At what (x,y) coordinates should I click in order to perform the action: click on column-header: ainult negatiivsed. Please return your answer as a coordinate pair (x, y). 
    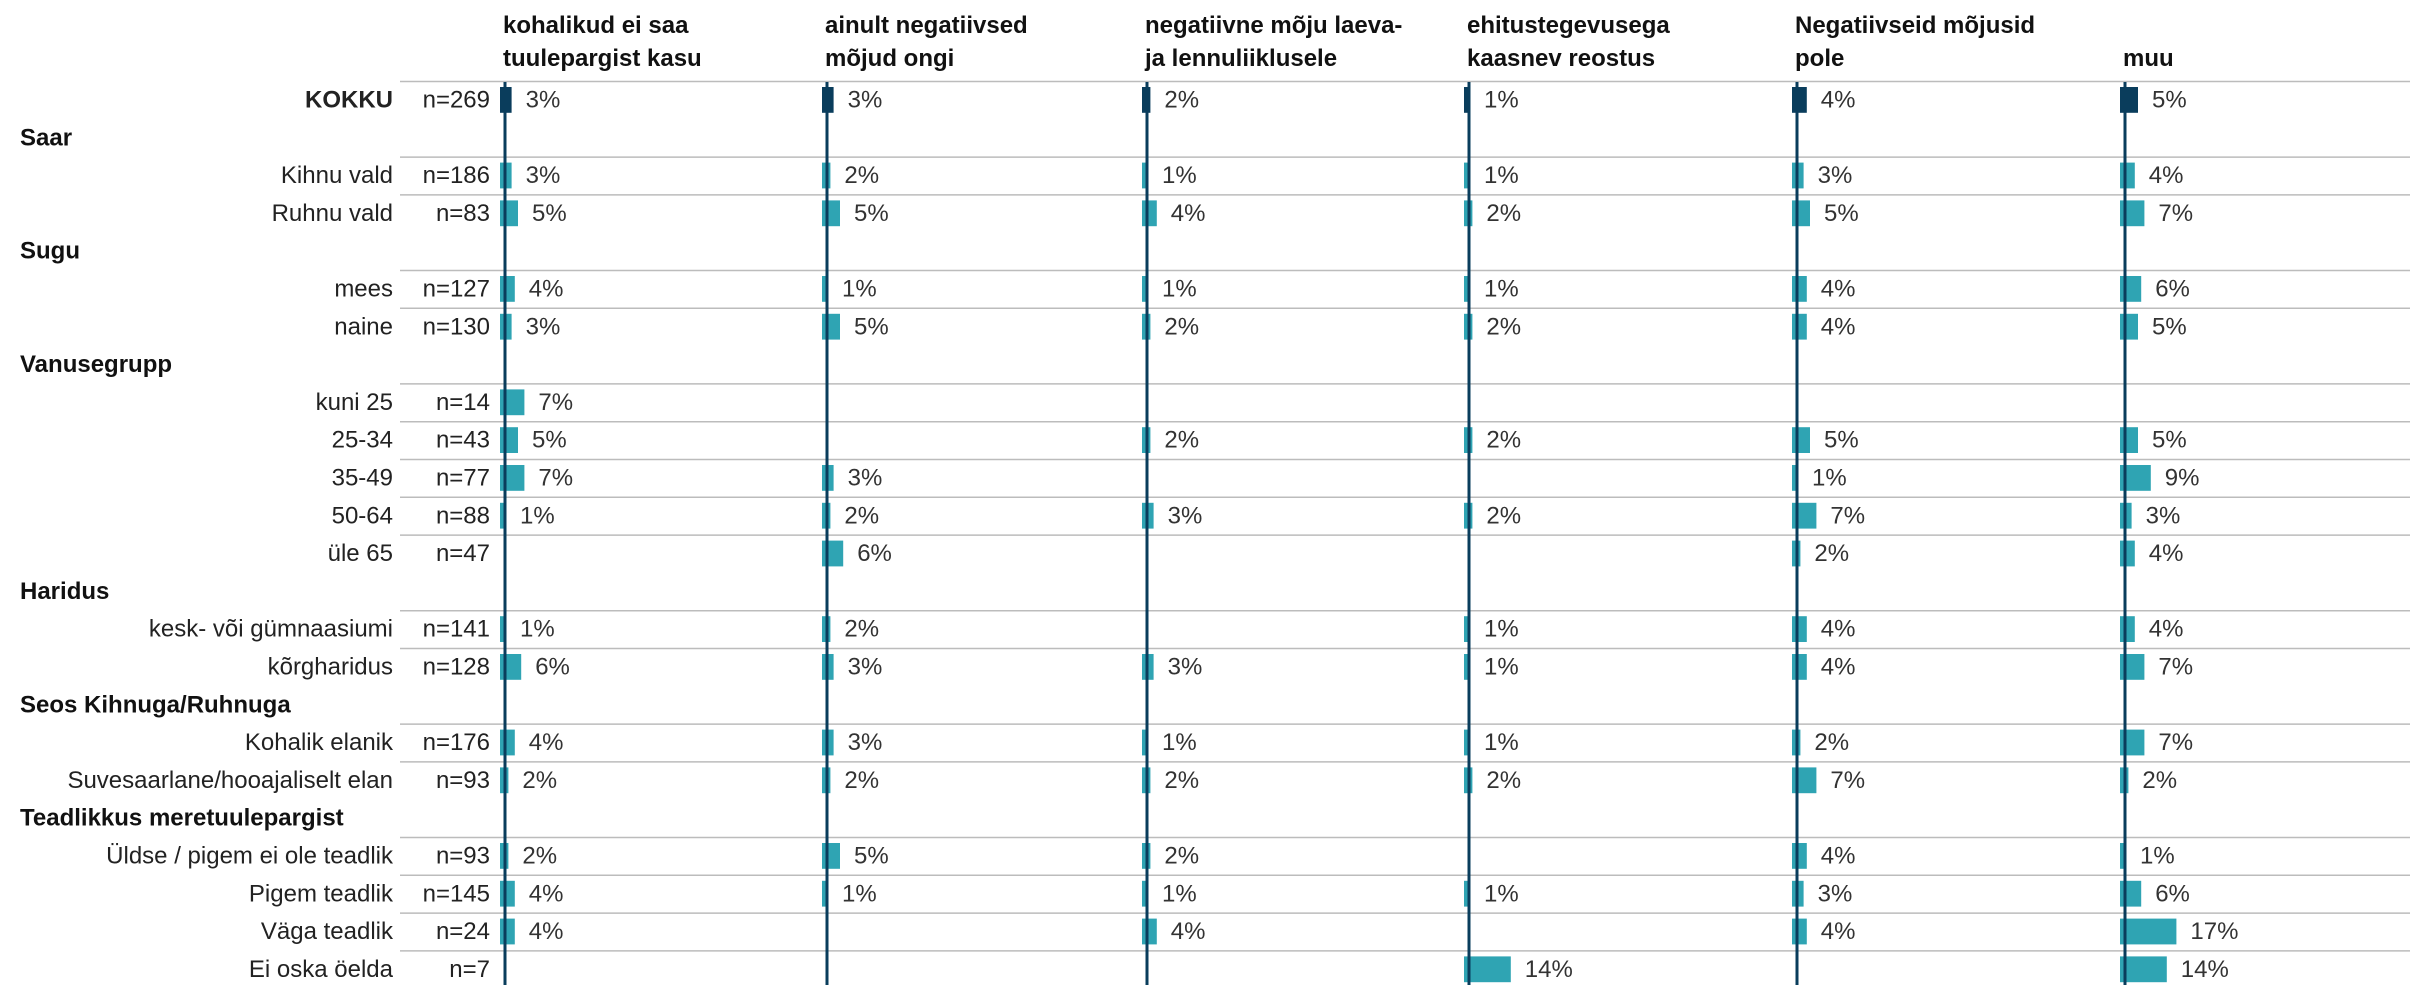
    Looking at the image, I should click on (926, 25).